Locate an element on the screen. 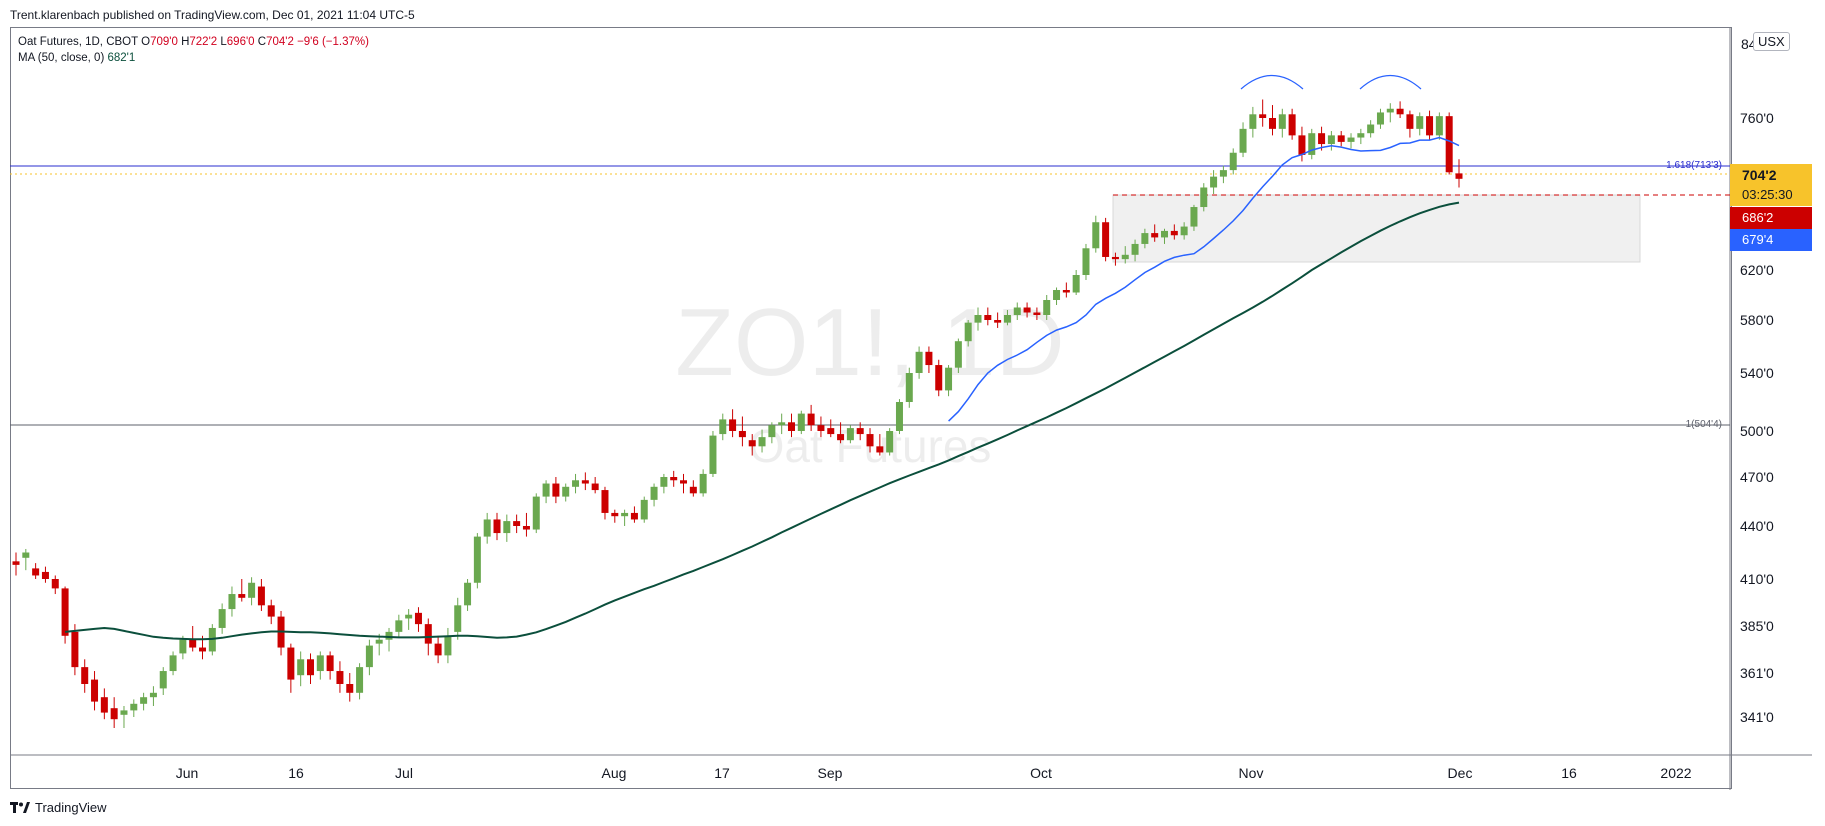 The image size is (1825, 826). legend-ma-value: 682'1 is located at coordinates (121, 58).